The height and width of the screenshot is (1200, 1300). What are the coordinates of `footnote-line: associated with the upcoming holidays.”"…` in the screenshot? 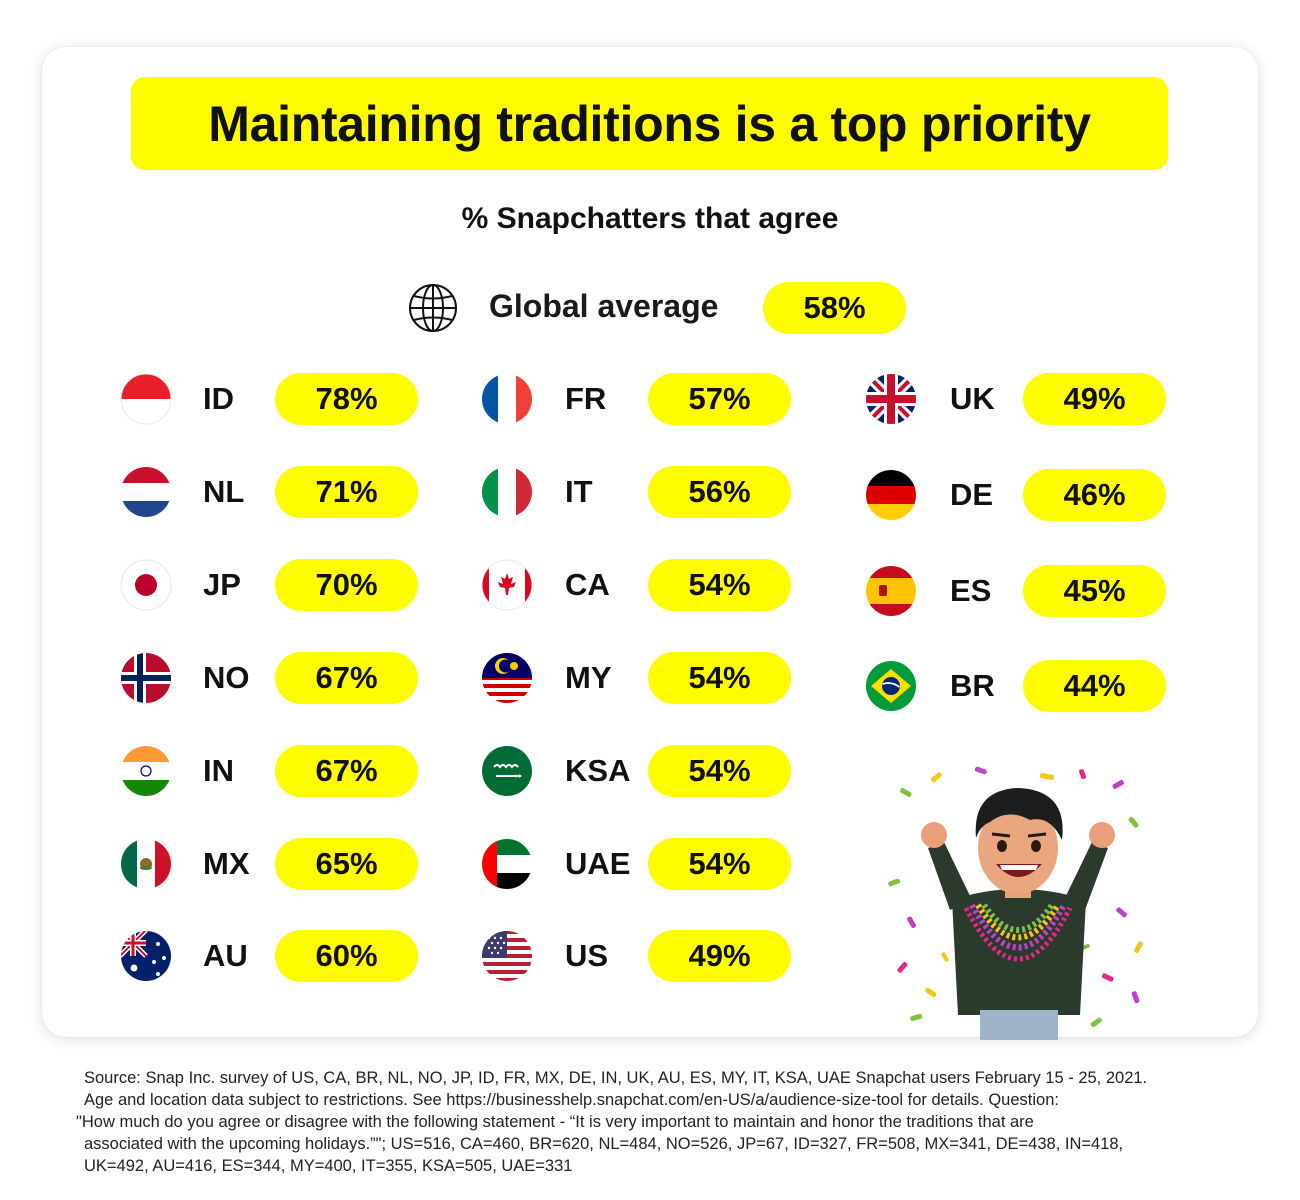 It's located at (604, 1144).